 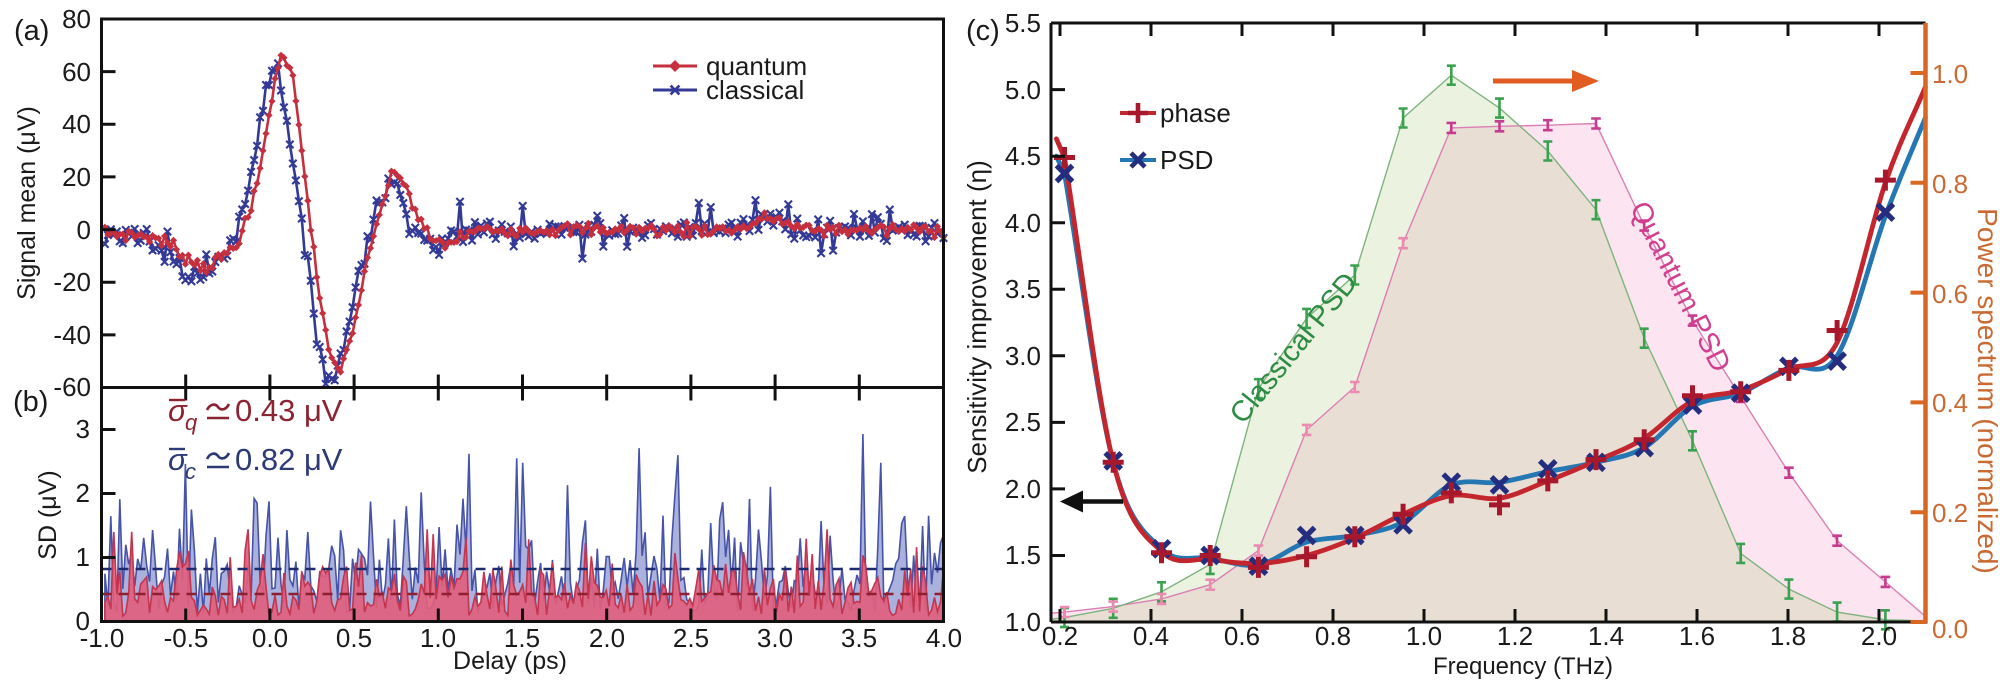 I want to click on svg-text: -0.5, so click(x=186, y=638).